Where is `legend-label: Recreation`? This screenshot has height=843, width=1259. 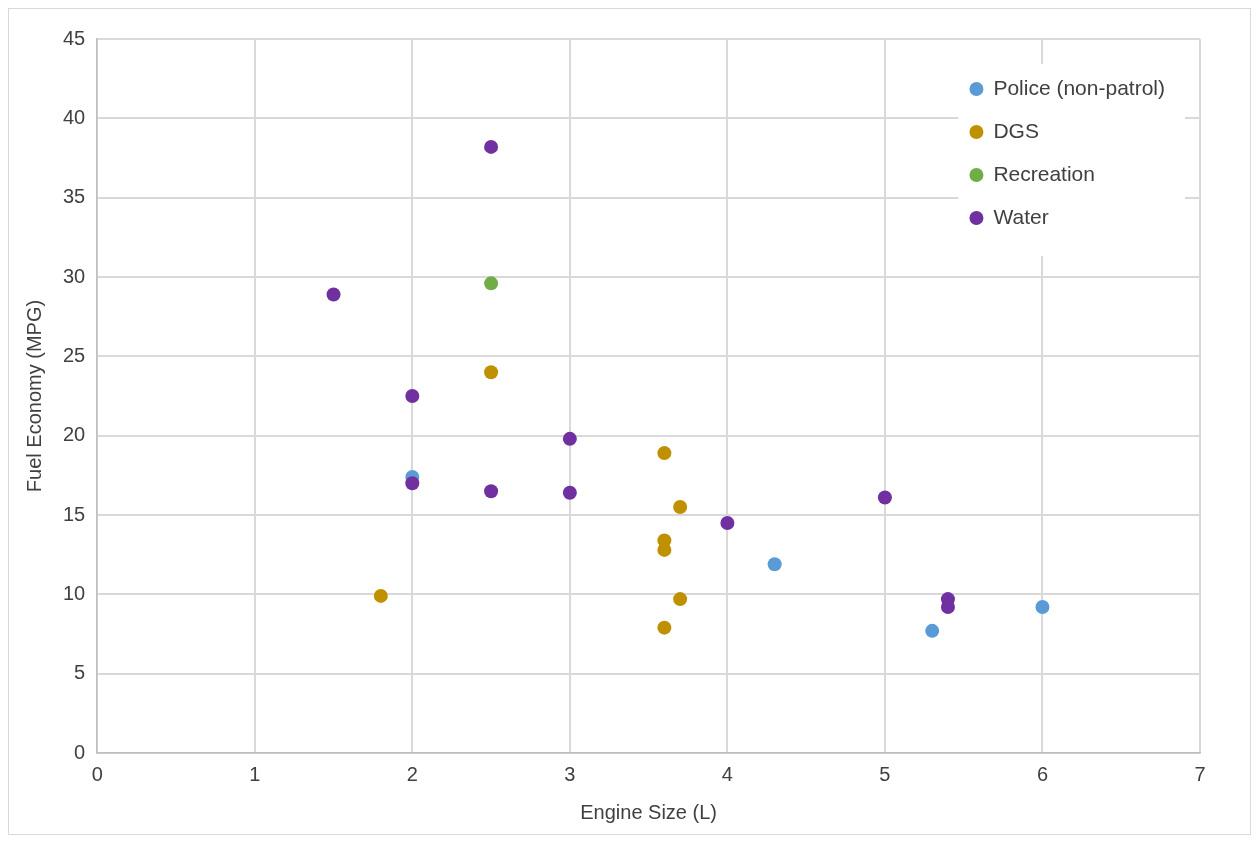
legend-label: Recreation is located at coordinates (1044, 173).